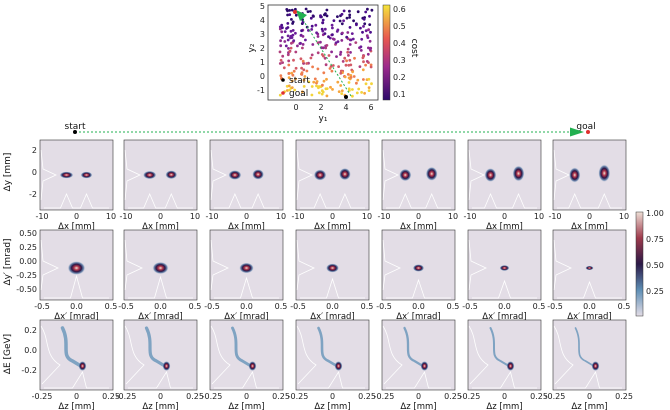 The width and height of the screenshot is (670, 410). I want to click on trajectory-start-dot, so click(75, 132).